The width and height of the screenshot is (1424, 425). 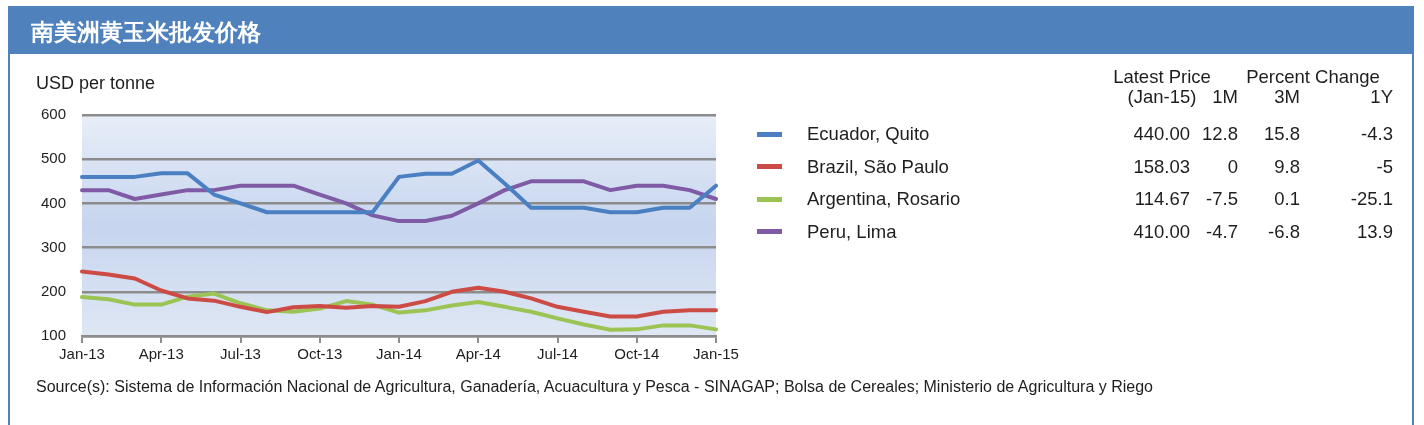 I want to click on text: 15.8, so click(x=1281, y=133).